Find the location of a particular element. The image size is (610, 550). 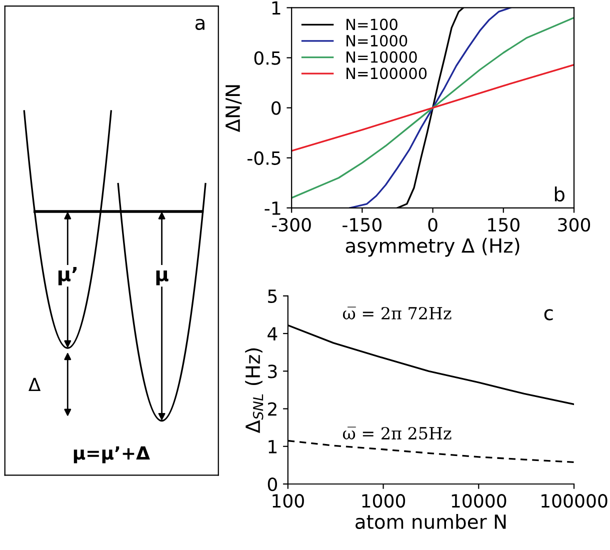

x-tick-label: 100000 is located at coordinates (575, 501).